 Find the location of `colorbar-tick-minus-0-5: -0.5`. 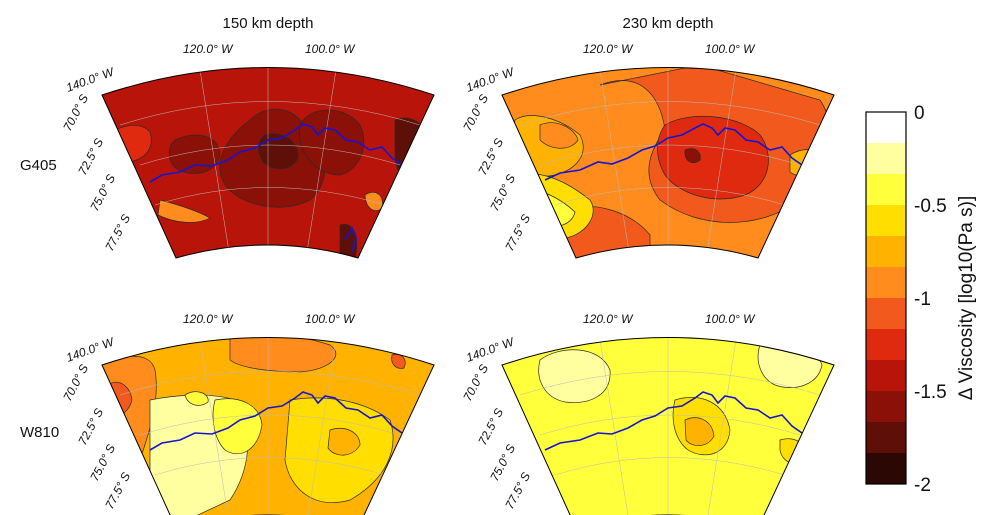

colorbar-tick-minus-0-5: -0.5 is located at coordinates (930, 206).